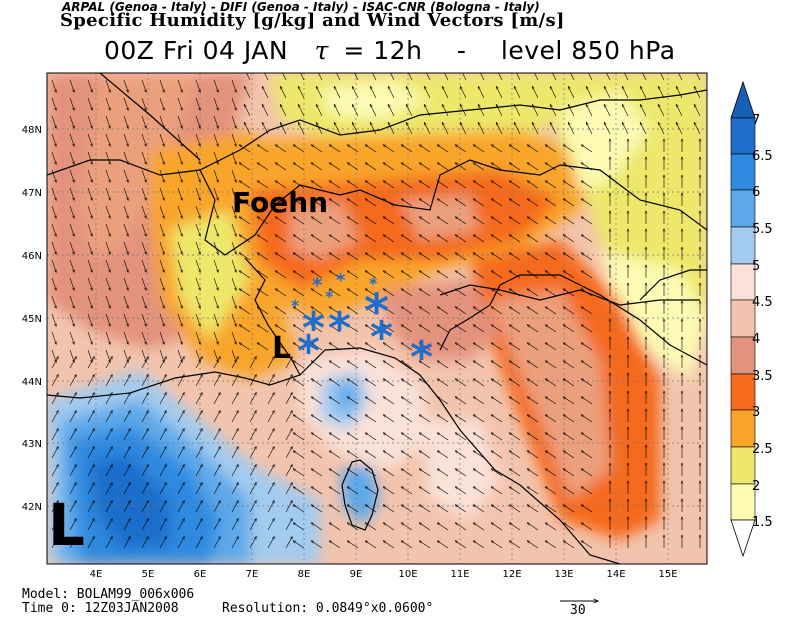 This screenshot has width=800, height=618. I want to click on reference-vector-label: 30, so click(578, 610).